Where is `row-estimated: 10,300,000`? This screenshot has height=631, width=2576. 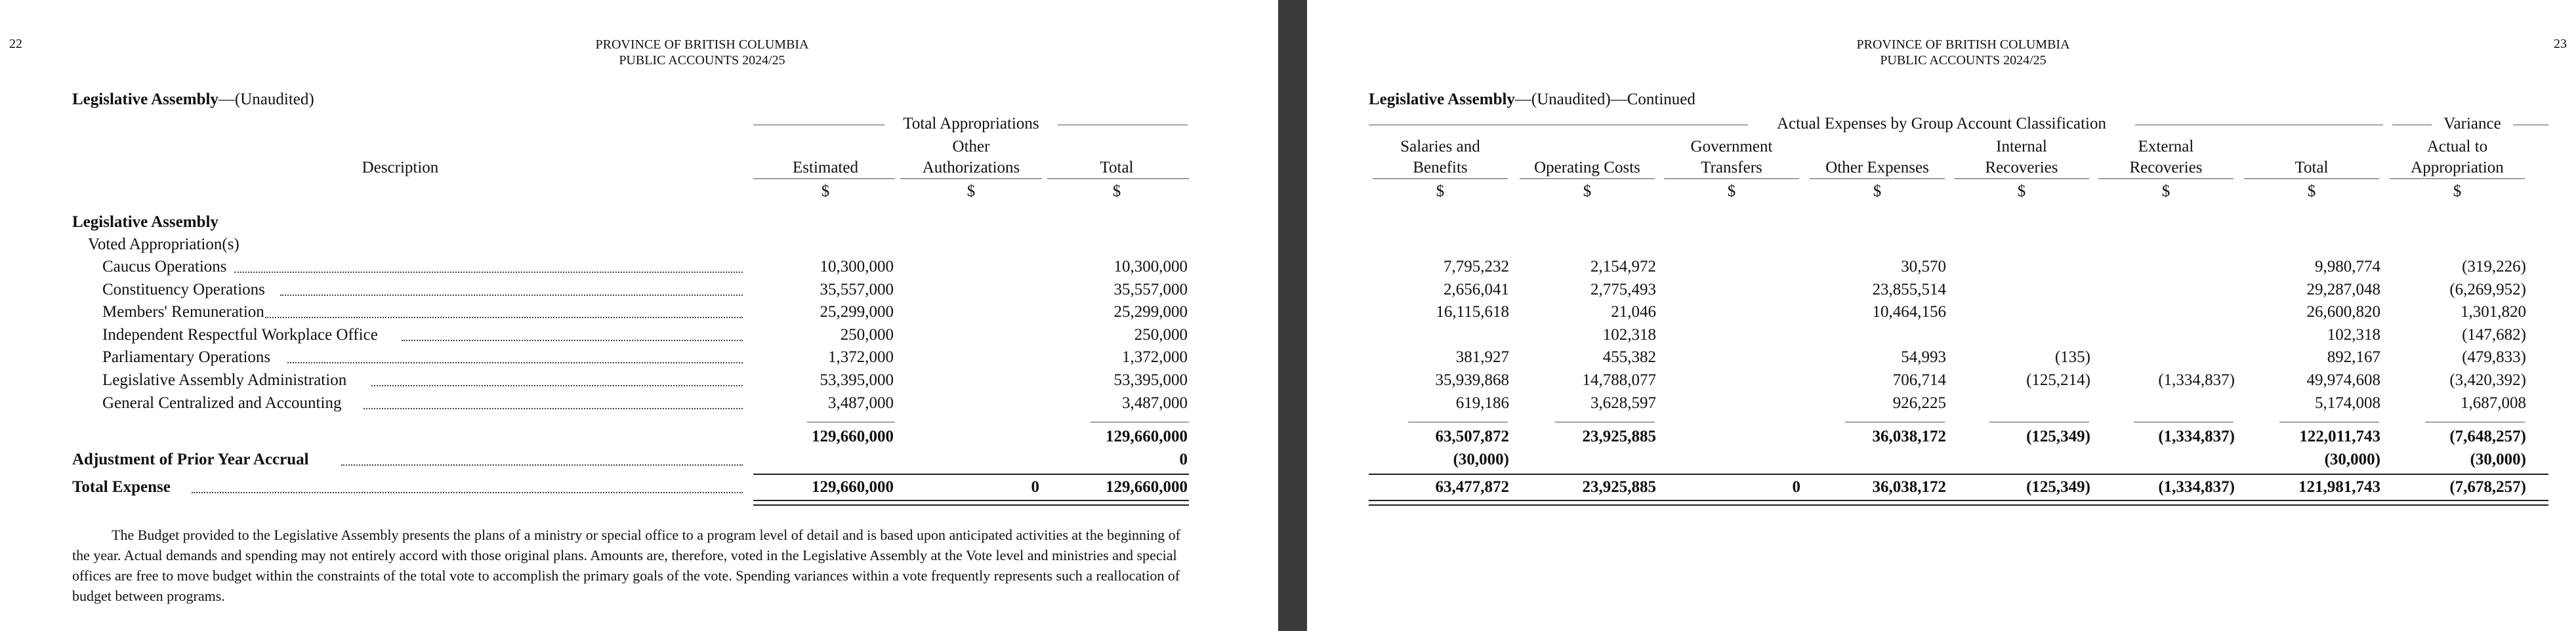
row-estimated: 10,300,000 is located at coordinates (857, 266).